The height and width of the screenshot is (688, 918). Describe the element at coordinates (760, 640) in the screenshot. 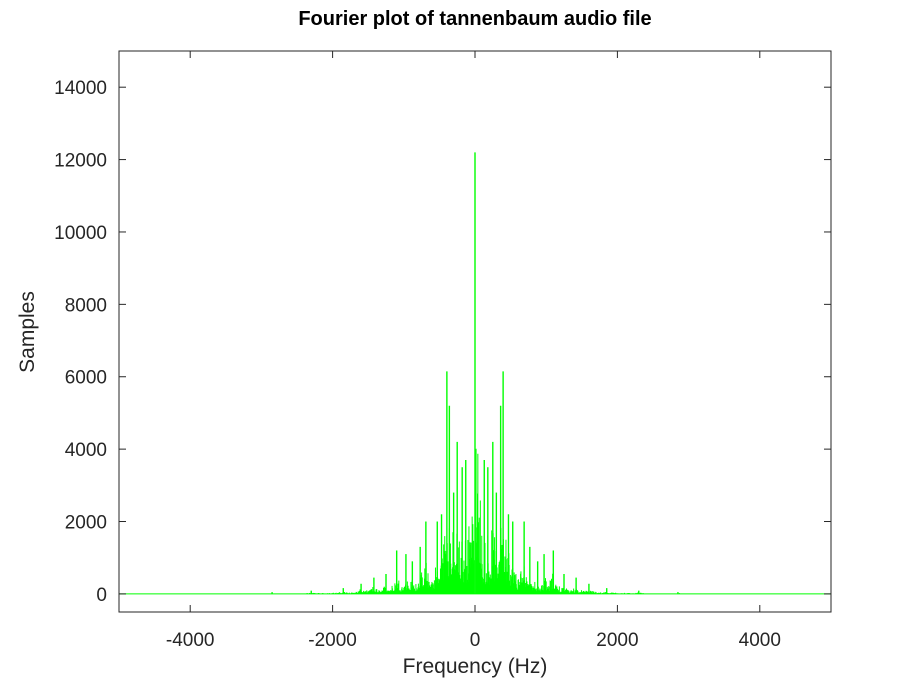

I see `x-tick-label: 4000` at that location.